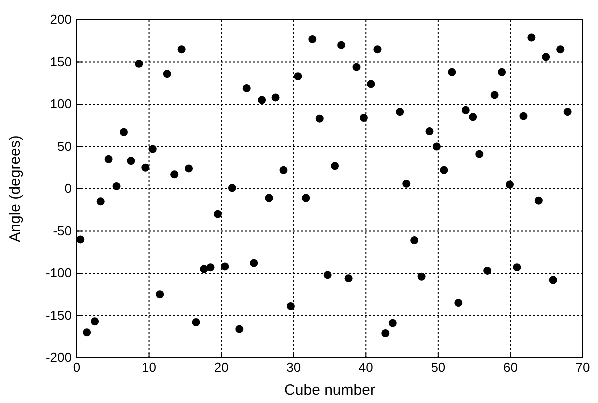 The image size is (598, 403). What do you see at coordinates (15, 189) in the screenshot?
I see `y-axis-title: Angle (degrees)` at bounding box center [15, 189].